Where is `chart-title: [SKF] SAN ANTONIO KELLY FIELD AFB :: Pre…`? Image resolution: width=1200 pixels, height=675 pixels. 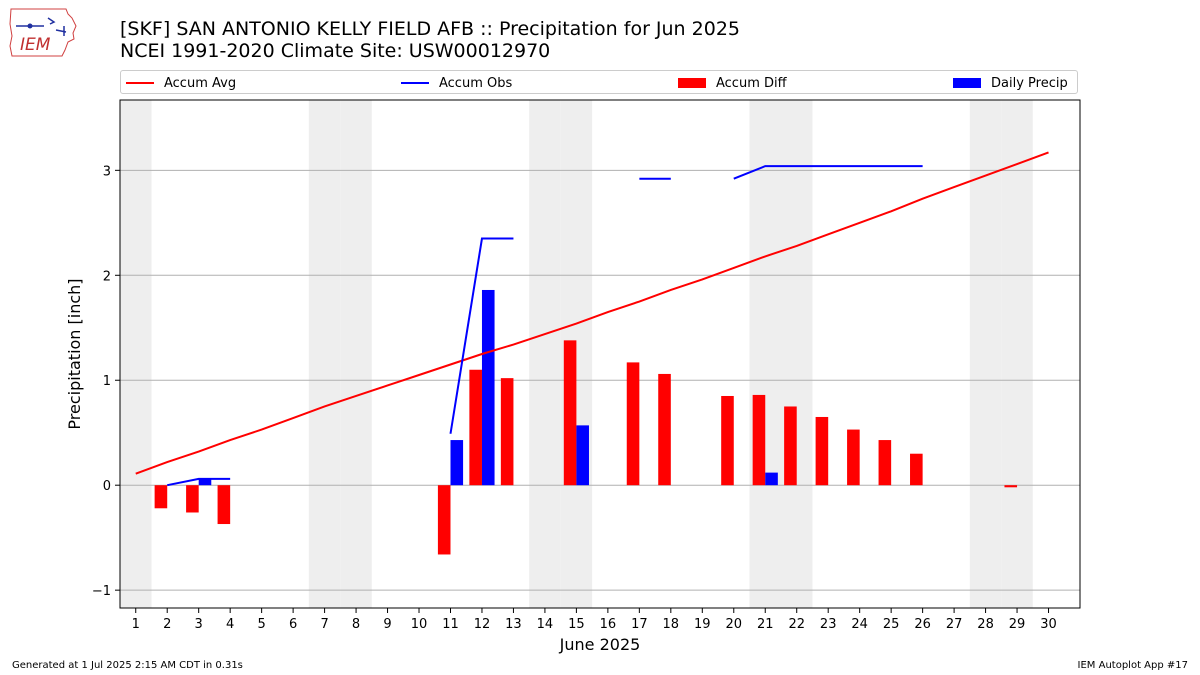 chart-title: [SKF] SAN ANTONIO KELLY FIELD AFB :: Pre… is located at coordinates (430, 29).